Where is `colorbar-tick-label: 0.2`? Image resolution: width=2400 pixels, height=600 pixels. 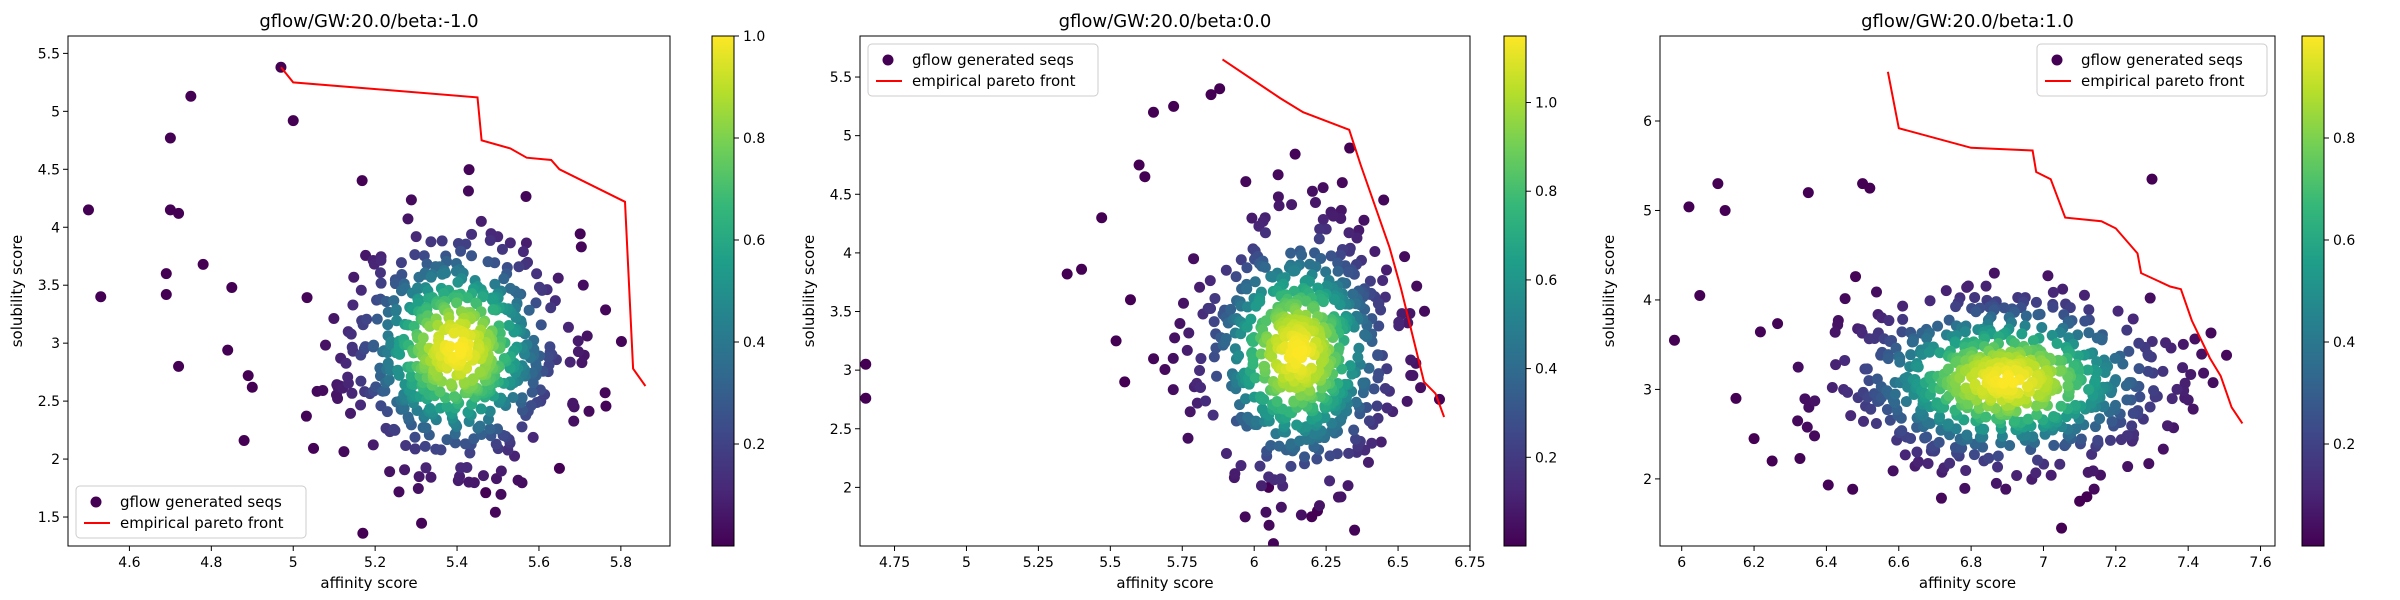 colorbar-tick-label: 0.2 is located at coordinates (1546, 458).